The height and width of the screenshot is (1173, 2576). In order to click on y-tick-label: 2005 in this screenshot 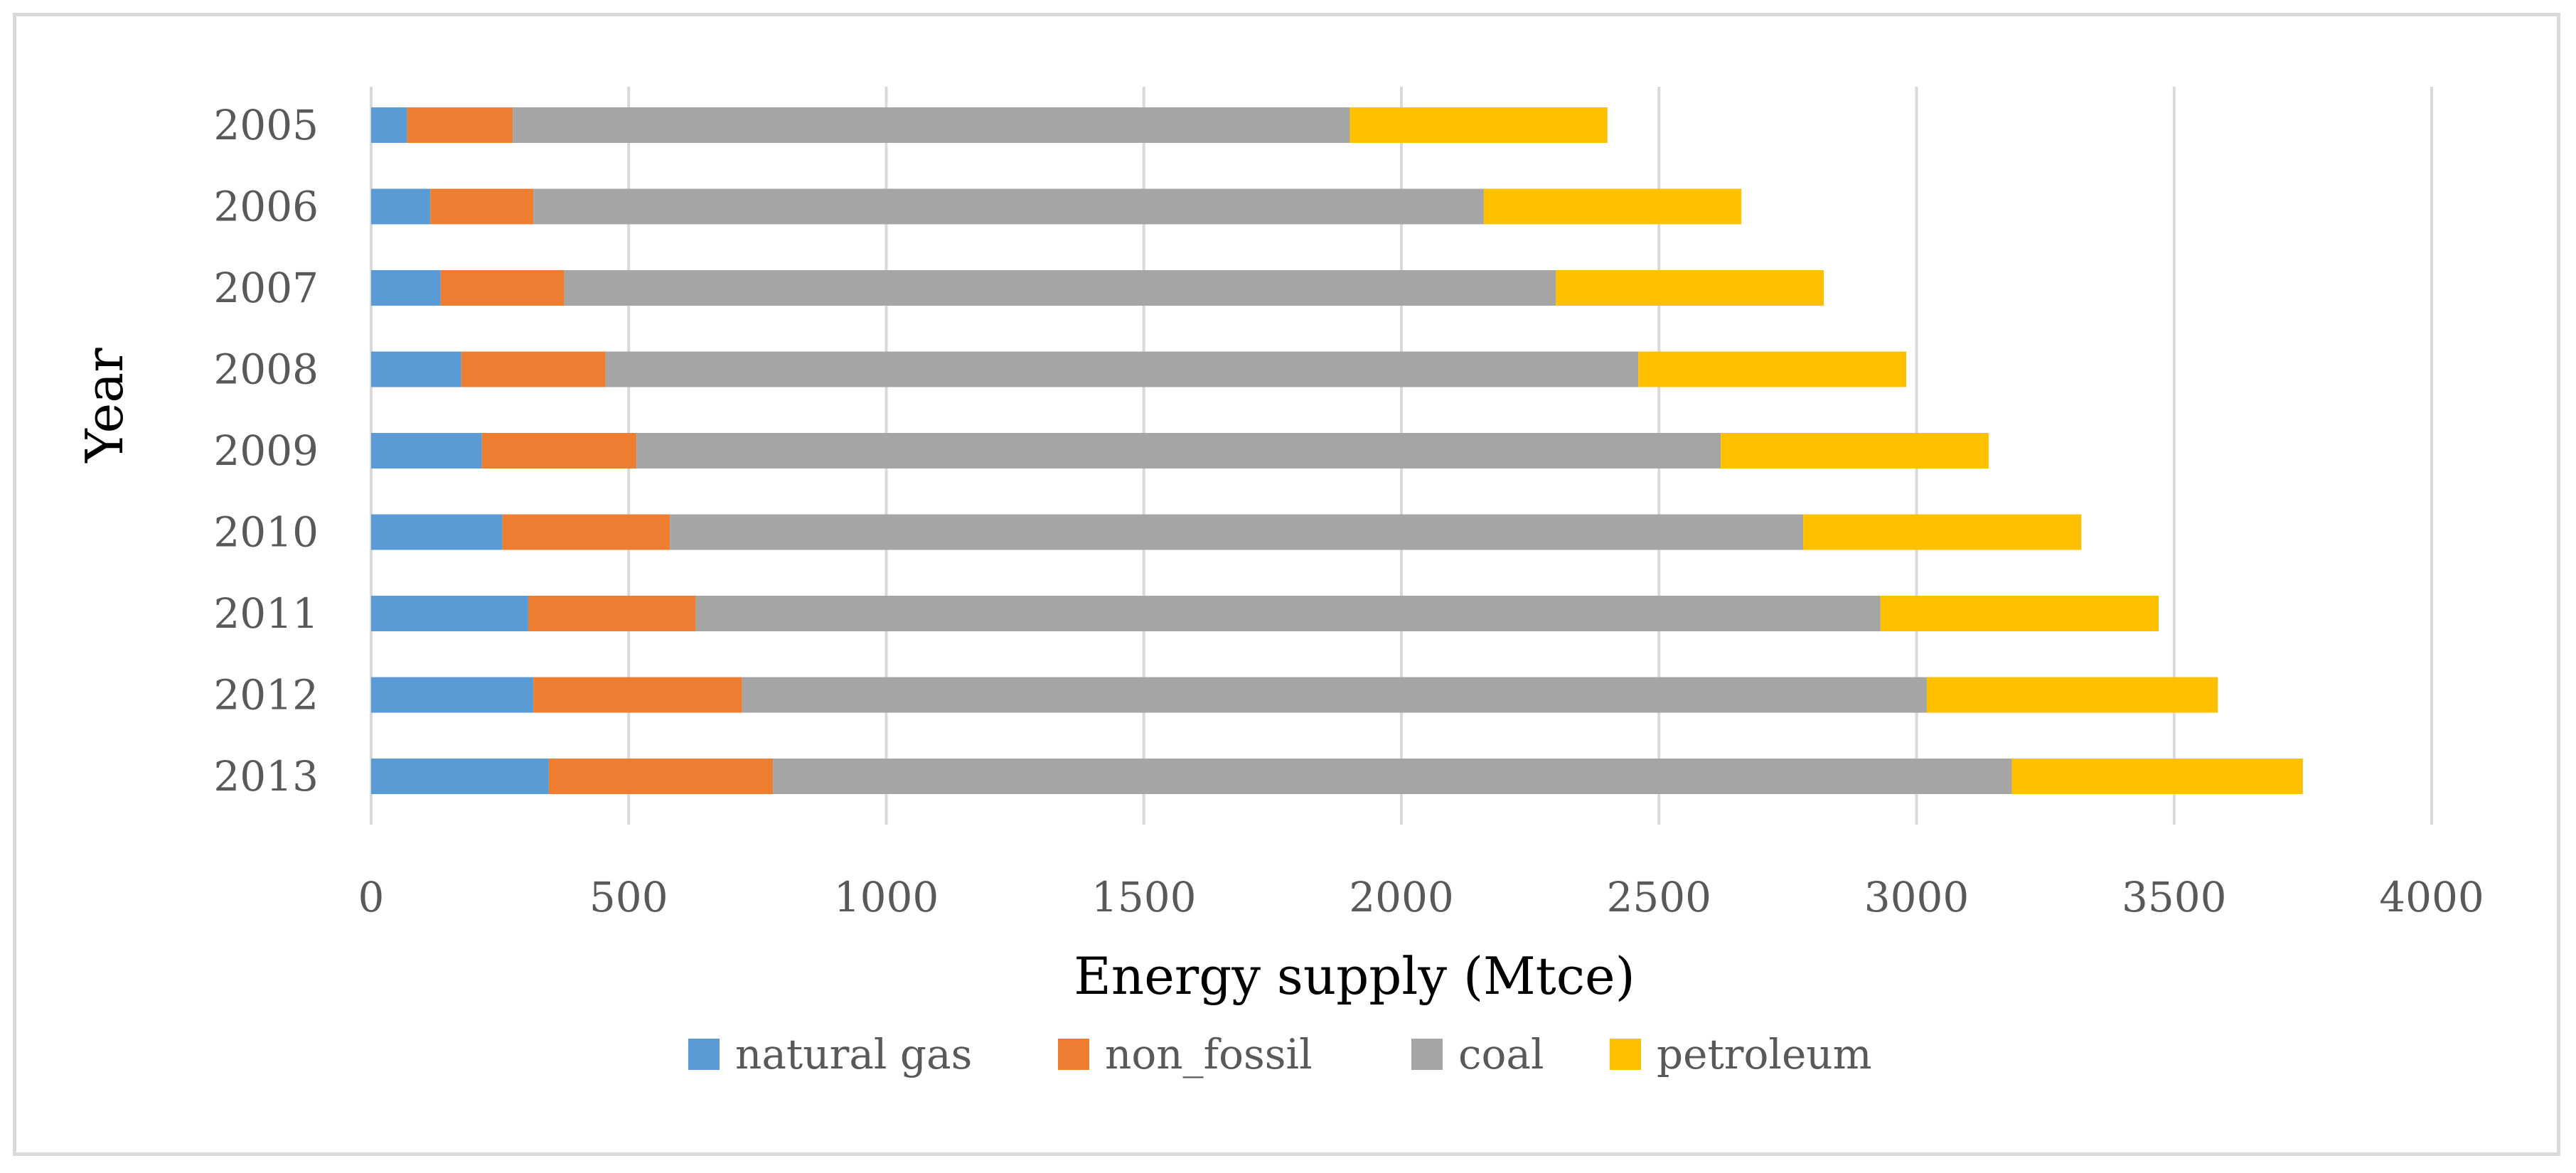, I will do `click(266, 125)`.